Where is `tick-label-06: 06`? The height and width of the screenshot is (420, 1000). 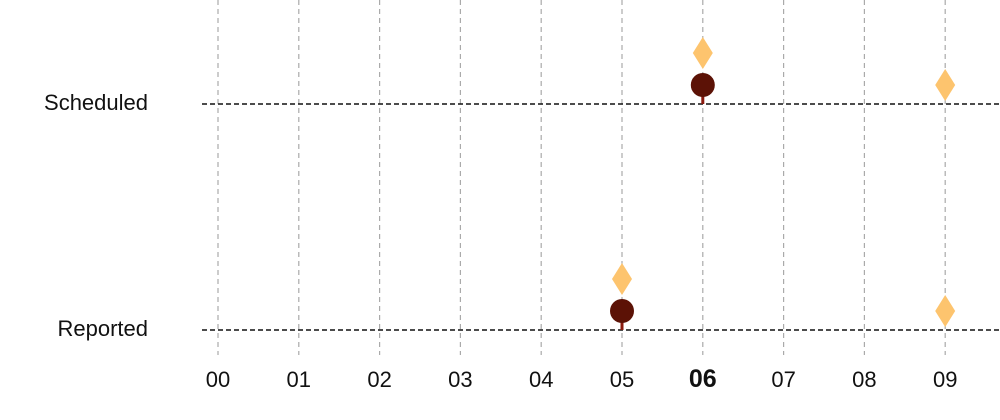
tick-label-06: 06 is located at coordinates (703, 379).